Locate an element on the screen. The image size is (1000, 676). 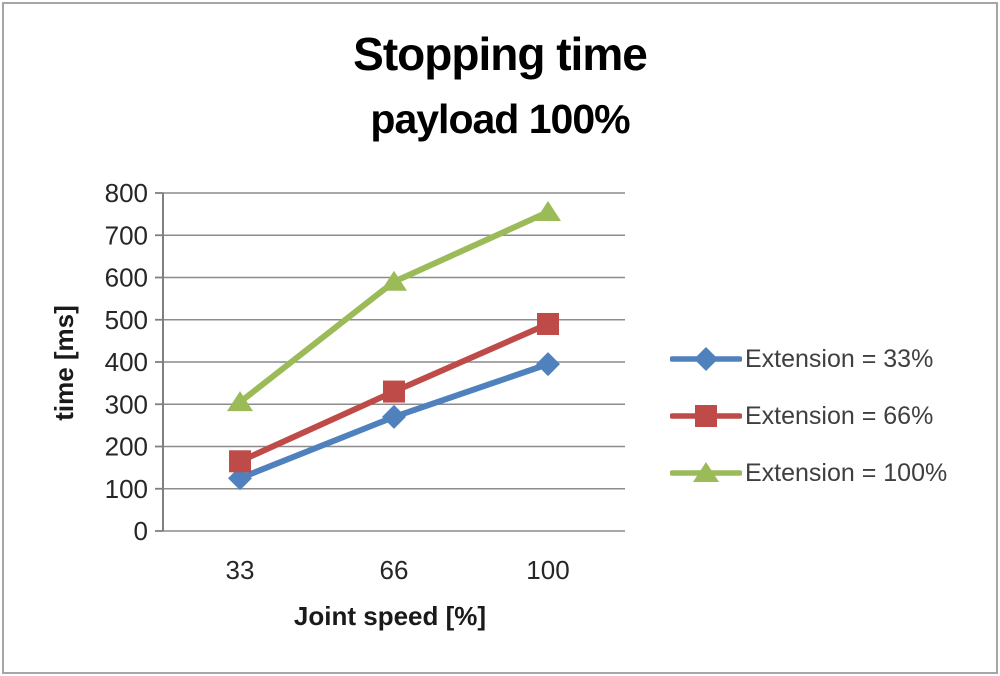
y-axis-title: time [ms] is located at coordinates (64, 363).